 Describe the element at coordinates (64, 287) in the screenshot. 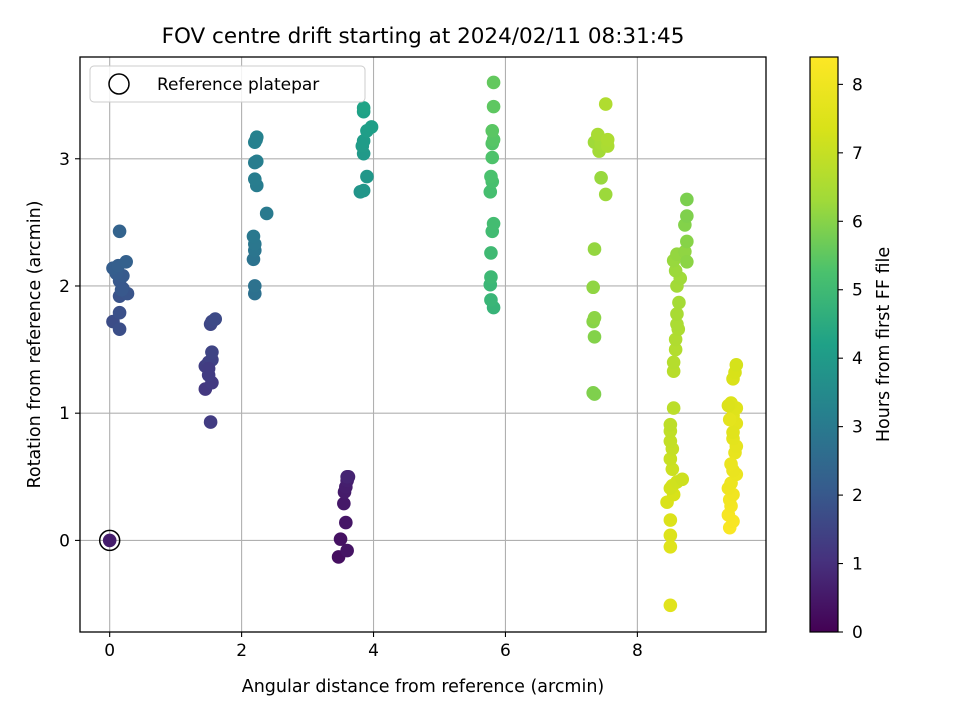

I see `y-tick-label: 2` at that location.